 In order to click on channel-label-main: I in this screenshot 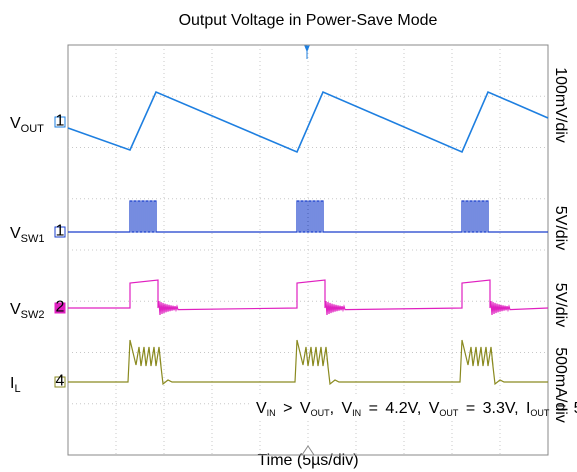, I will do `click(12, 383)`.